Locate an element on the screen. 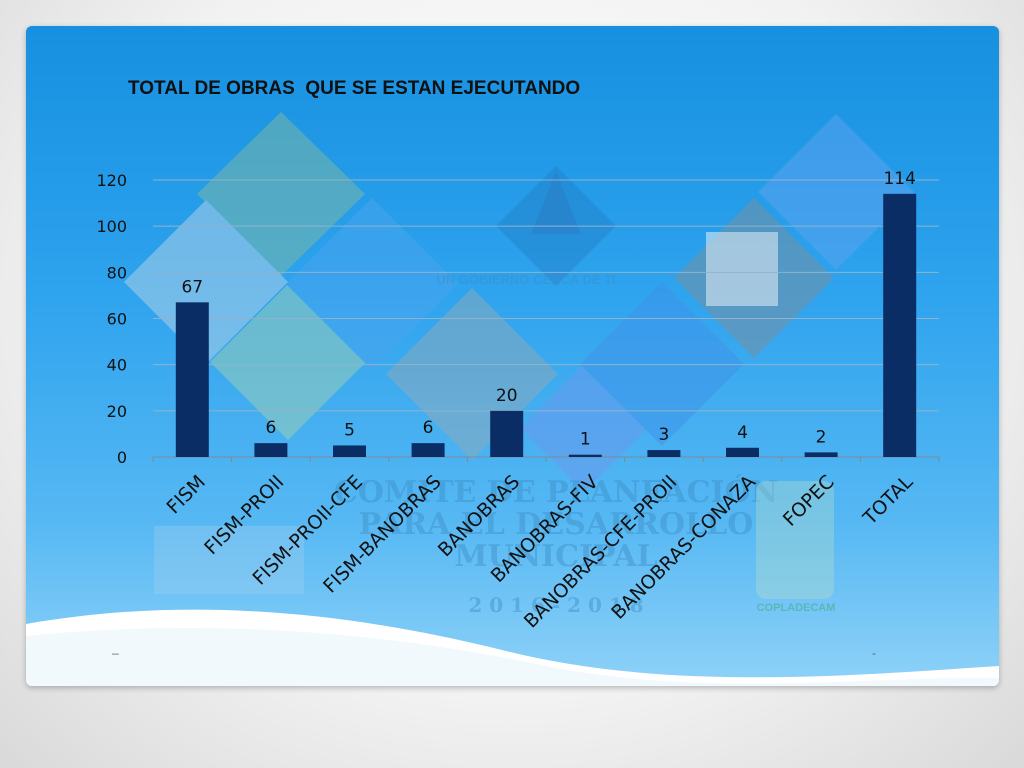  watermark-slogan: UN GOBIERNO CERCA DE TI is located at coordinates (525, 279).